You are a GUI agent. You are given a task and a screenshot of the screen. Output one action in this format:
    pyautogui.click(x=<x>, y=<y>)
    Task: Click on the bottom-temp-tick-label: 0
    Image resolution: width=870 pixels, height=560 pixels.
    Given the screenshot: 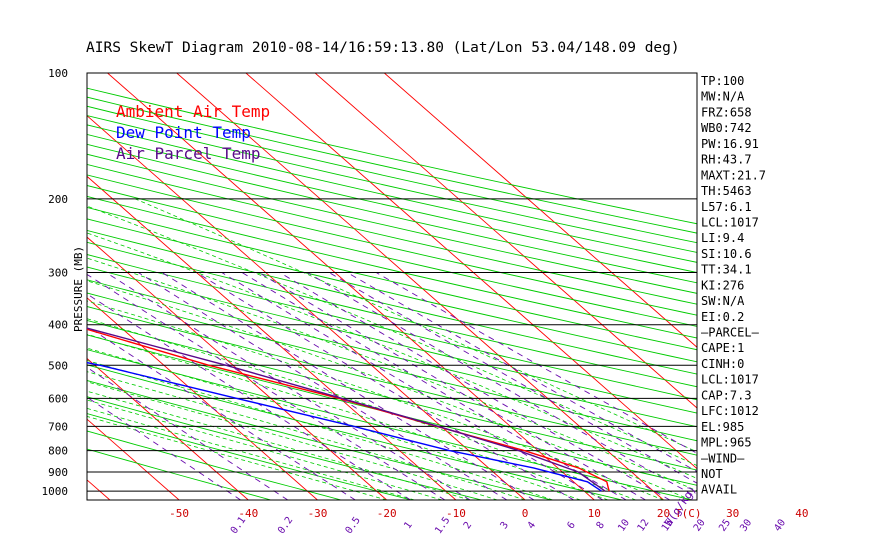 What is the action you would take?
    pyautogui.click(x=525, y=513)
    